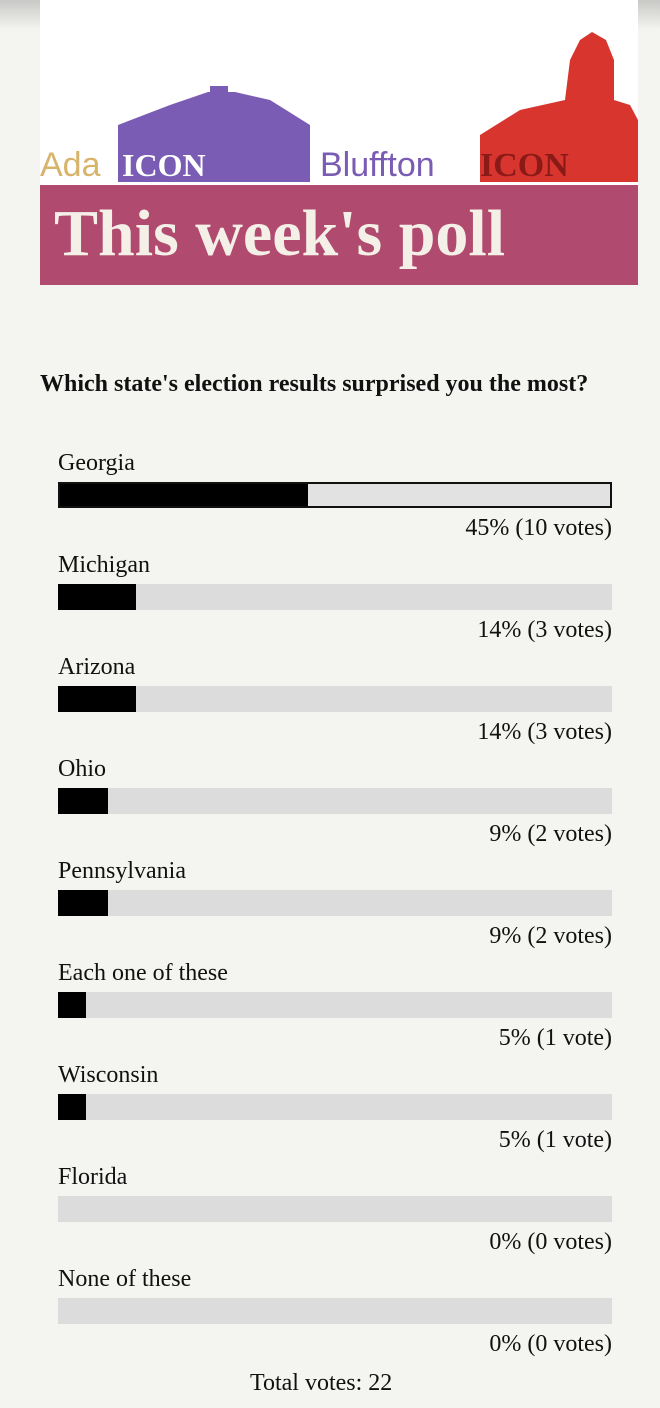 The image size is (660, 1408). What do you see at coordinates (93, 1177) in the screenshot?
I see `option-name: Florida` at bounding box center [93, 1177].